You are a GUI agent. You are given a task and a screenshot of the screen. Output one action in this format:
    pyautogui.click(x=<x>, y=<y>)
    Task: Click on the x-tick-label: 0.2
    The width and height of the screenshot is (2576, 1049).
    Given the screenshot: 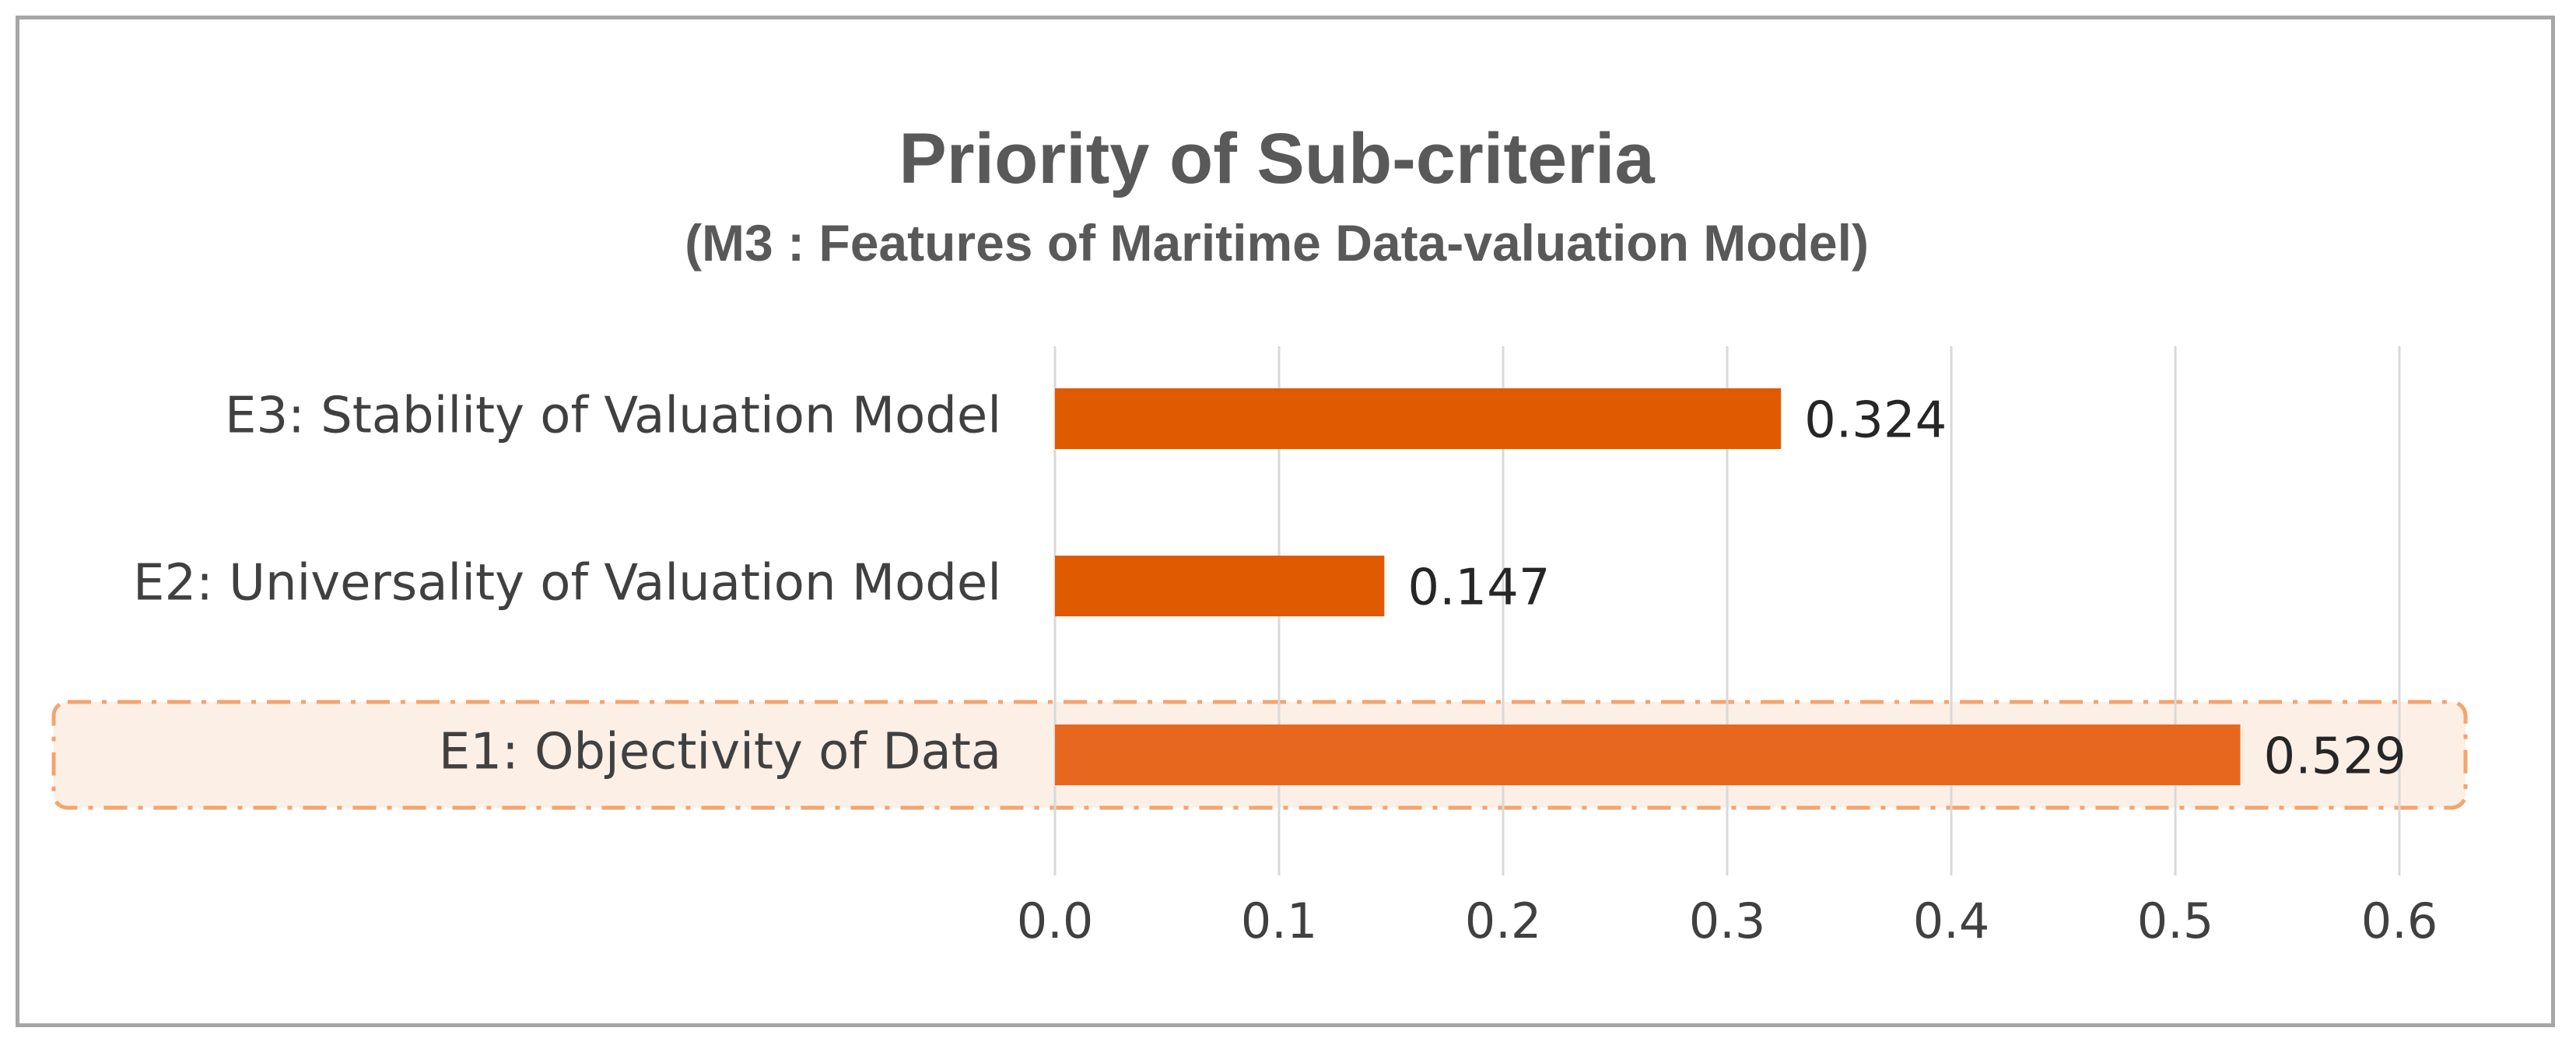 What is the action you would take?
    pyautogui.click(x=1504, y=921)
    